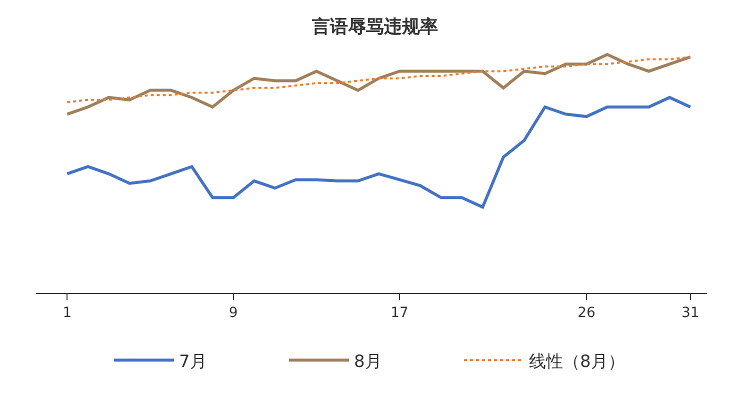 This screenshot has width=750, height=393. Describe the element at coordinates (587, 312) in the screenshot. I see `x-tick-label: 26` at that location.